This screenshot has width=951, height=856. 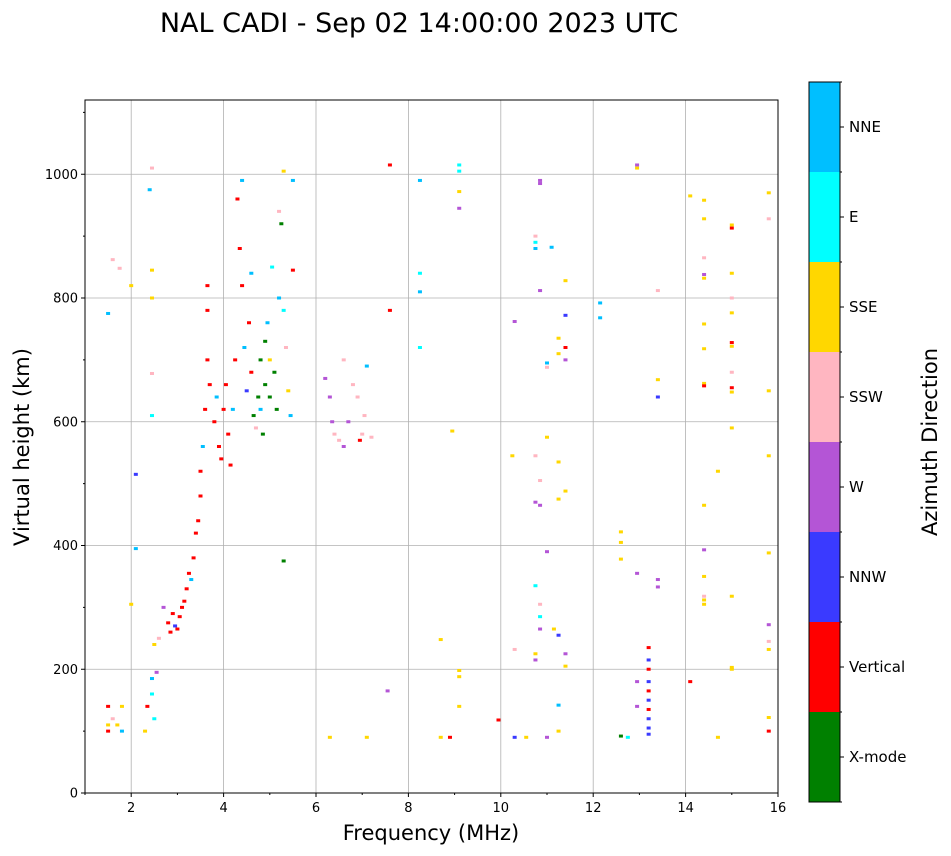 I want to click on colorbar-swatch-ssw, so click(x=824, y=397).